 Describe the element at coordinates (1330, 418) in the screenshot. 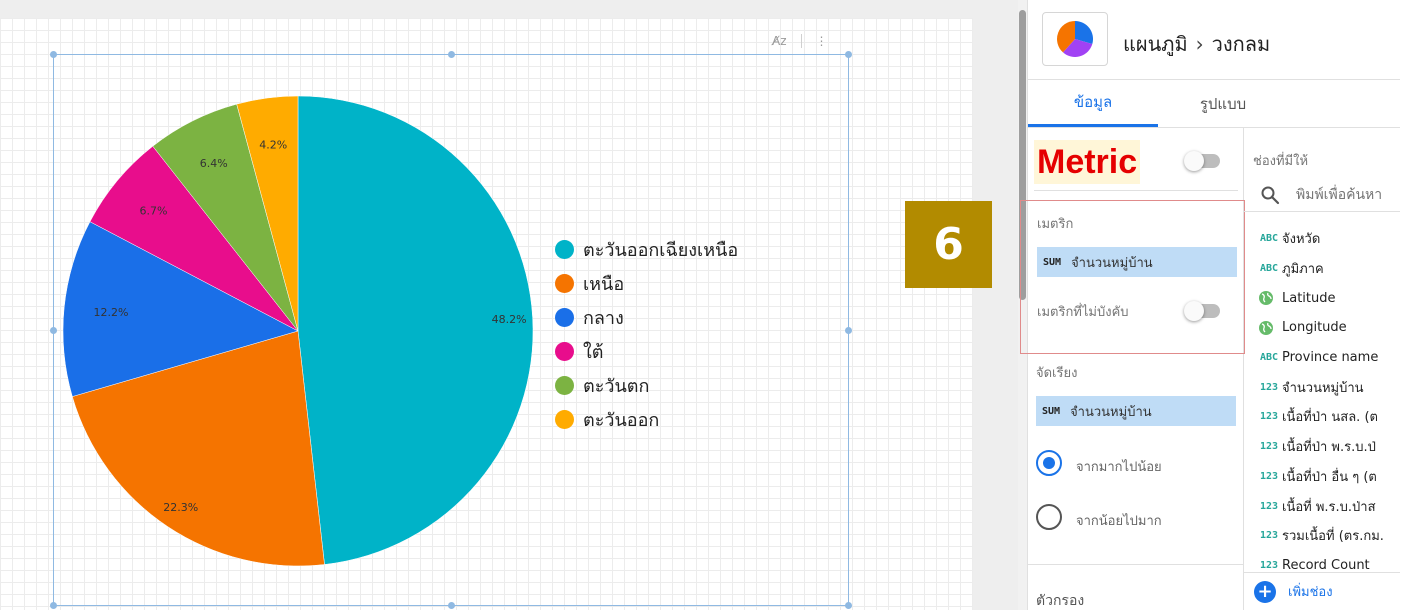

I see `field-name: เนื้อที่ป่า นสล. (ต` at that location.